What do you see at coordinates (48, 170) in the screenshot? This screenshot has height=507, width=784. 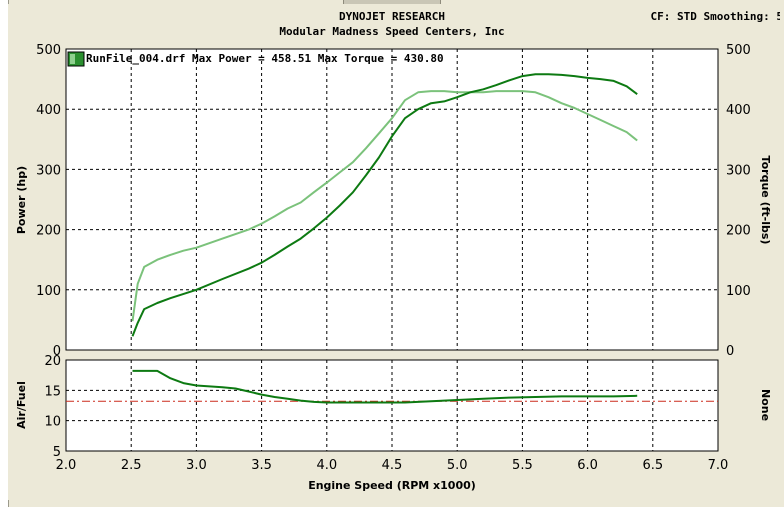 I see `y-tick-label: 300` at bounding box center [48, 170].